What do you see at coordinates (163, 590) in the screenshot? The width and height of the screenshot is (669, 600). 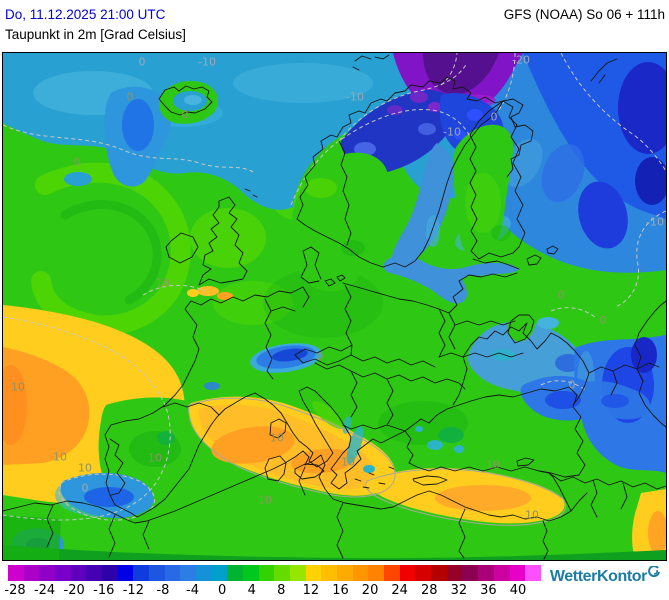 I see `legend-tick-label: -8` at bounding box center [163, 590].